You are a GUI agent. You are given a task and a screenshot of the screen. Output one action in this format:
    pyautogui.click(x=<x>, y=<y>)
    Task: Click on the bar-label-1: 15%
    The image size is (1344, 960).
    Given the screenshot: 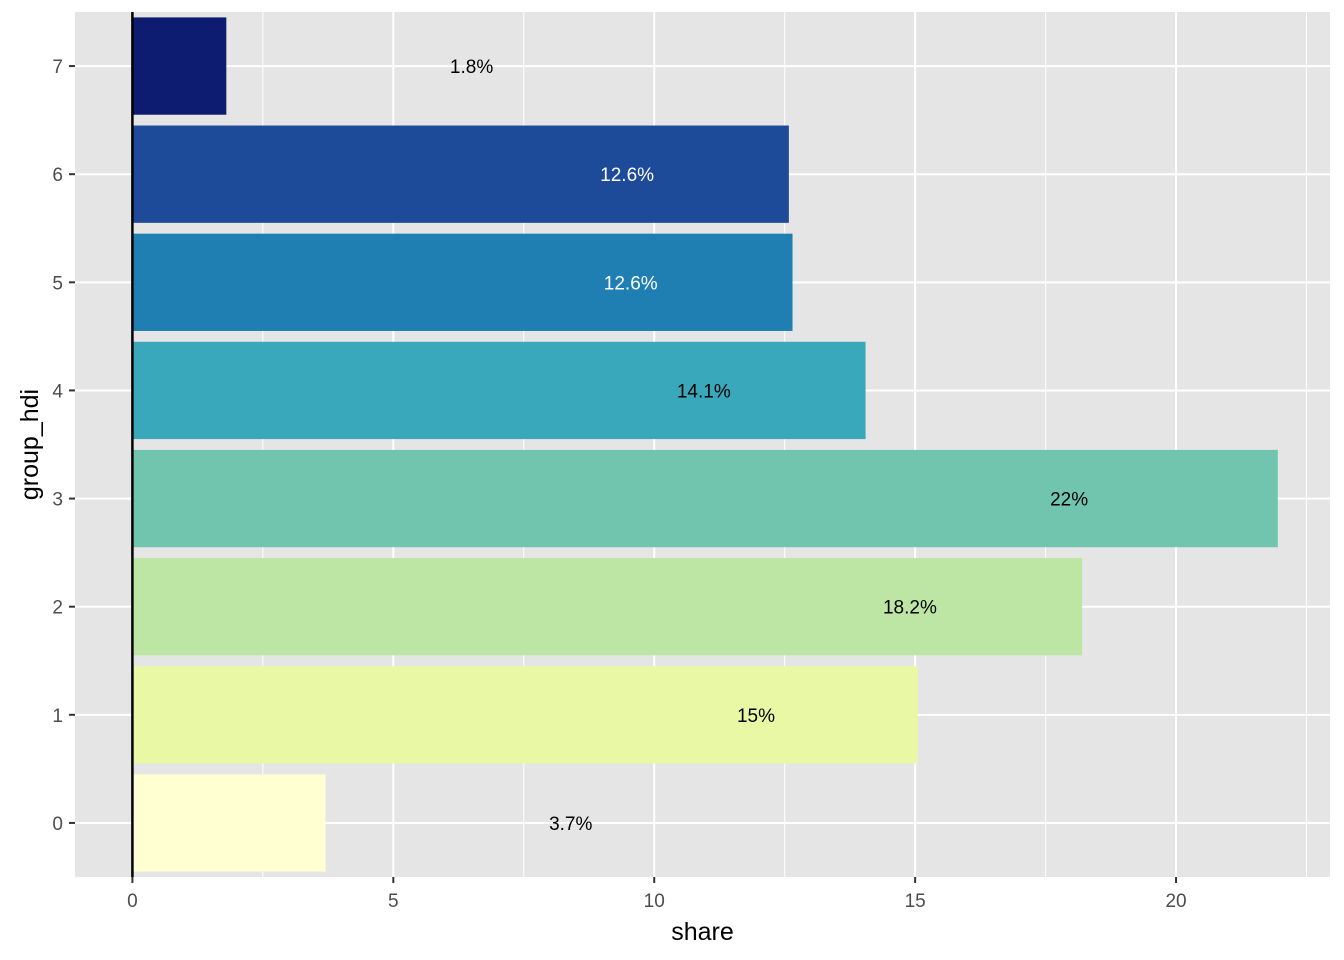 What is the action you would take?
    pyautogui.click(x=756, y=716)
    